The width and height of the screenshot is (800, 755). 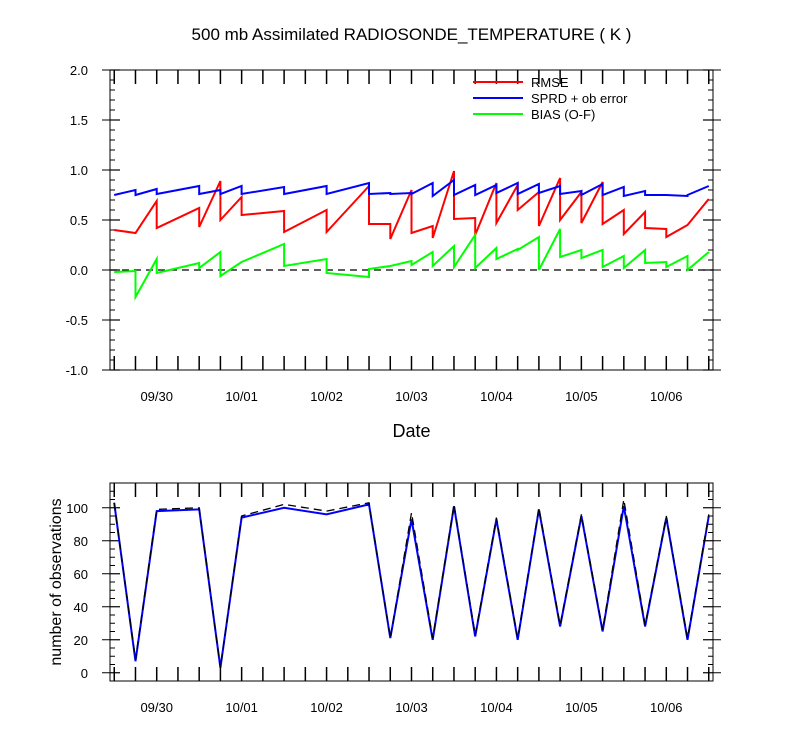 What do you see at coordinates (81, 574) in the screenshot?
I see `bottom-y-tick-label: 60` at bounding box center [81, 574].